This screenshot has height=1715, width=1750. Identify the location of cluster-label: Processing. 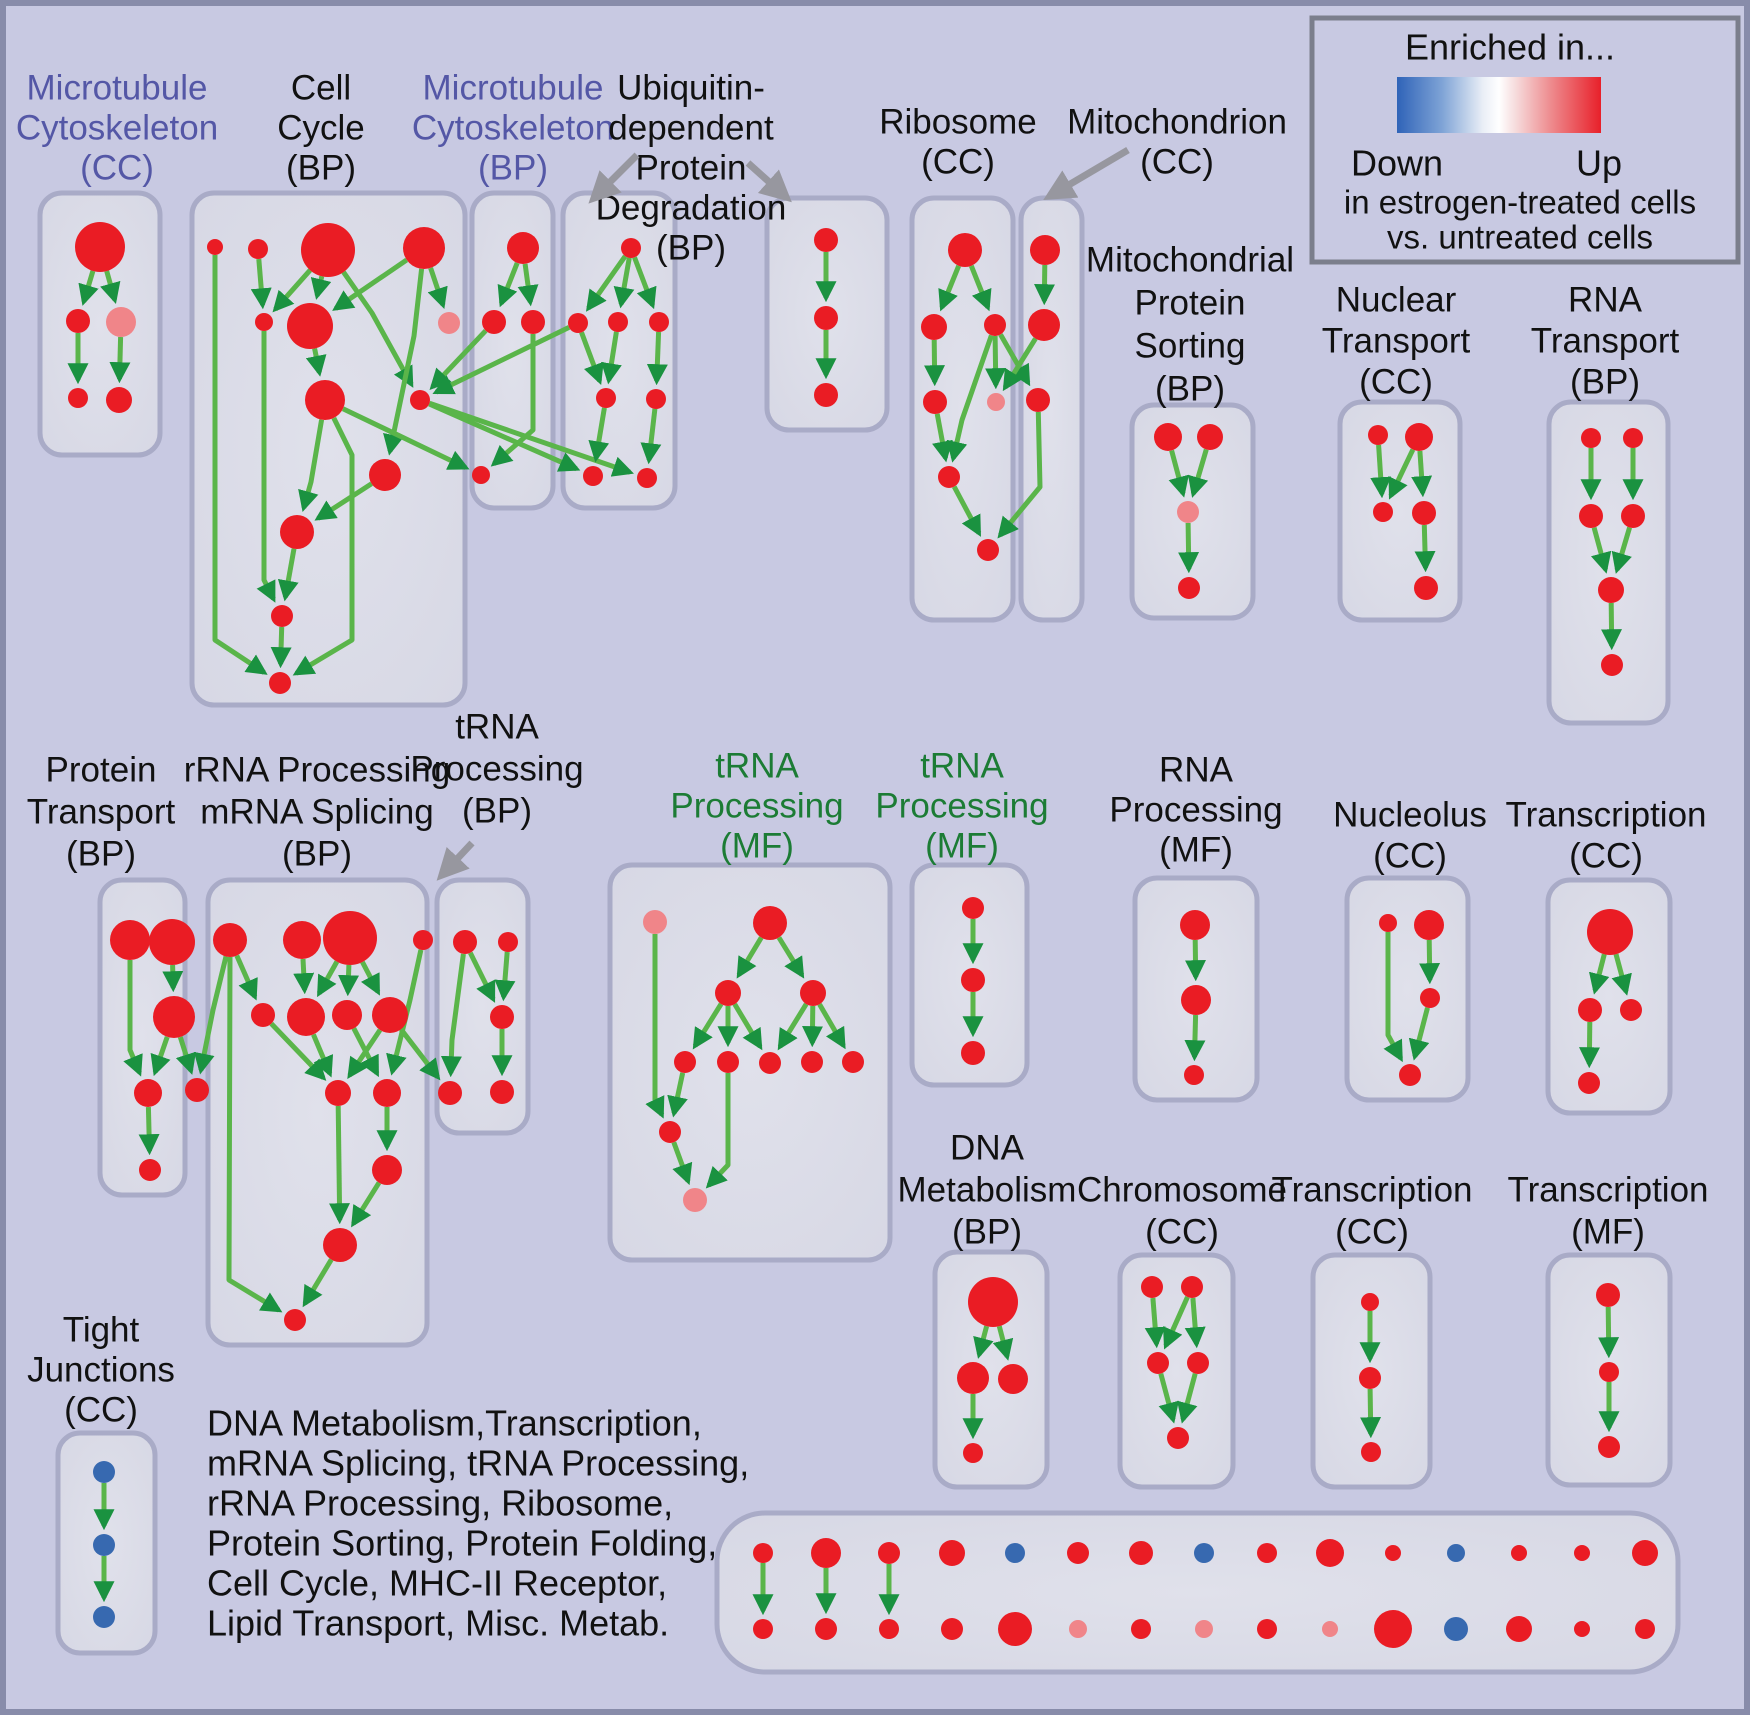
(496, 769).